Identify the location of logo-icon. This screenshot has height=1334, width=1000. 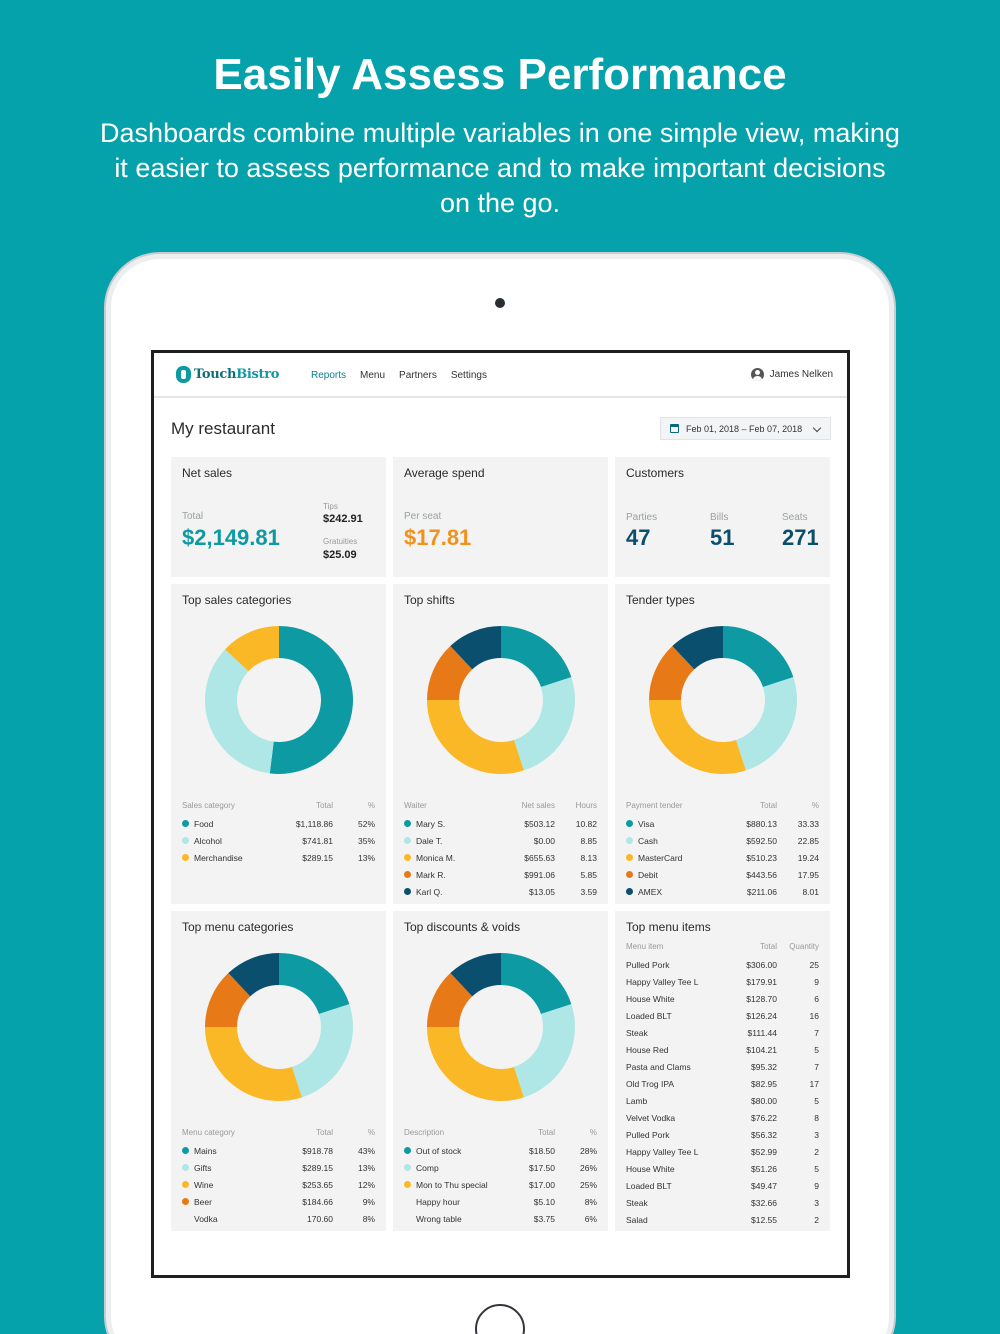
(183, 374).